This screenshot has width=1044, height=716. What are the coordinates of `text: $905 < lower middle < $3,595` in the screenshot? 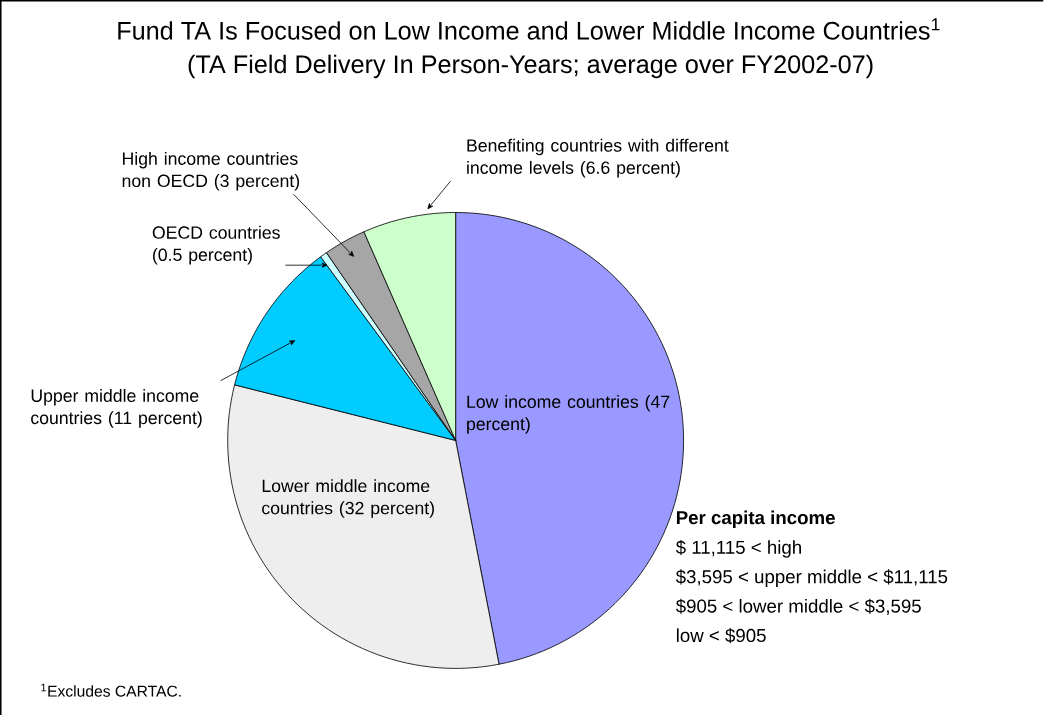 It's located at (798, 607).